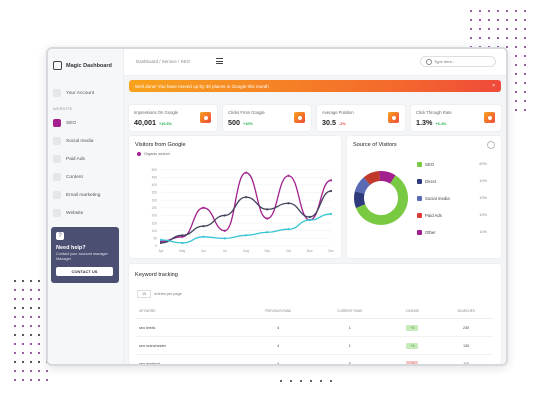 Image resolution: width=550 pixels, height=408 pixels. I want to click on y-tick-label: 100, so click(155, 231).